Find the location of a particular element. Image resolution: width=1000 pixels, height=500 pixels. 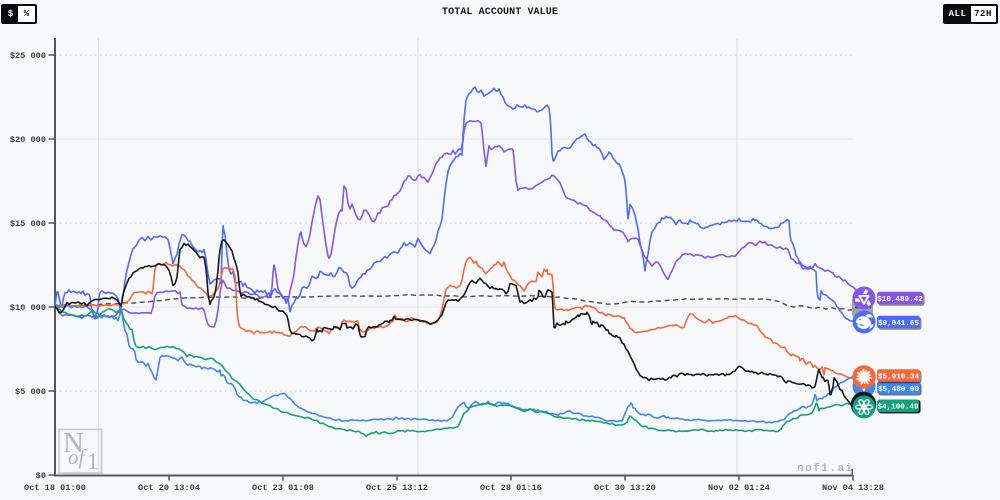

svg-text: Nov 02 01:24 is located at coordinates (739, 488).